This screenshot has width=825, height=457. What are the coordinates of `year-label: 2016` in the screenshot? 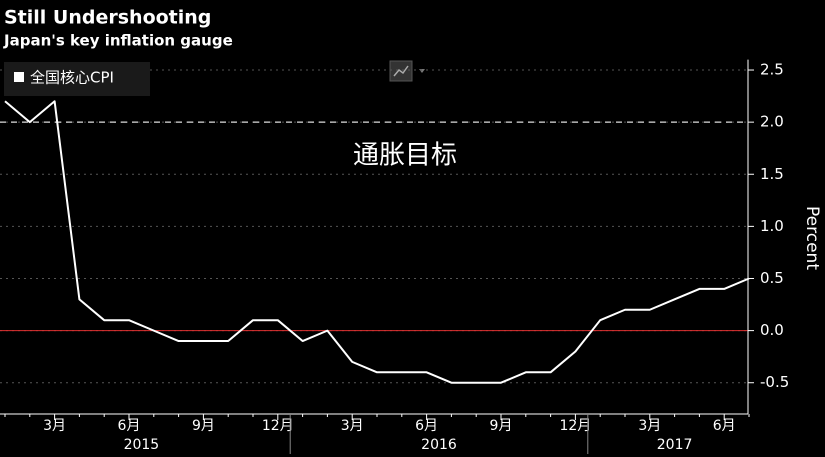 It's located at (439, 445).